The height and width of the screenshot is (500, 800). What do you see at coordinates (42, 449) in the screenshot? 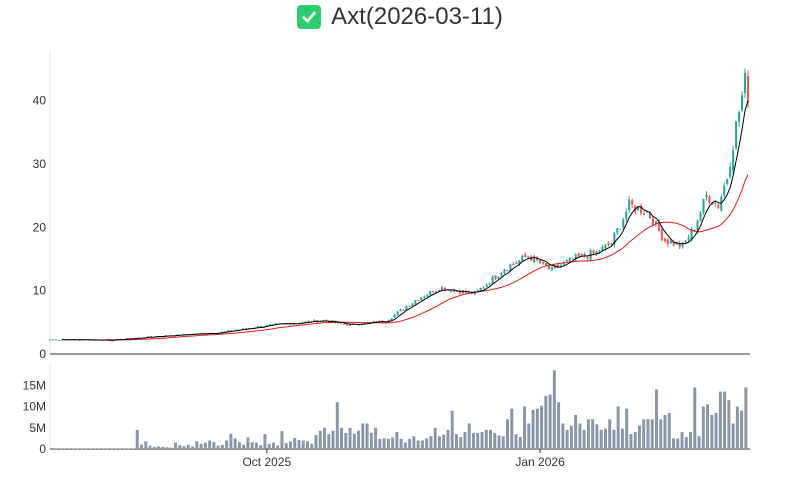
I see `volume-y-tick-label: 0` at bounding box center [42, 449].